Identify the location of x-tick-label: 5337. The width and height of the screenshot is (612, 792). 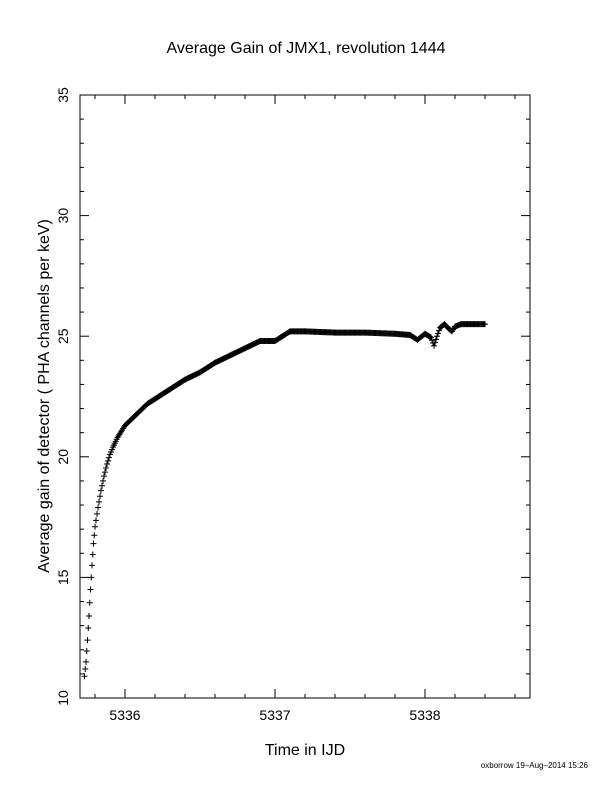
(274, 715).